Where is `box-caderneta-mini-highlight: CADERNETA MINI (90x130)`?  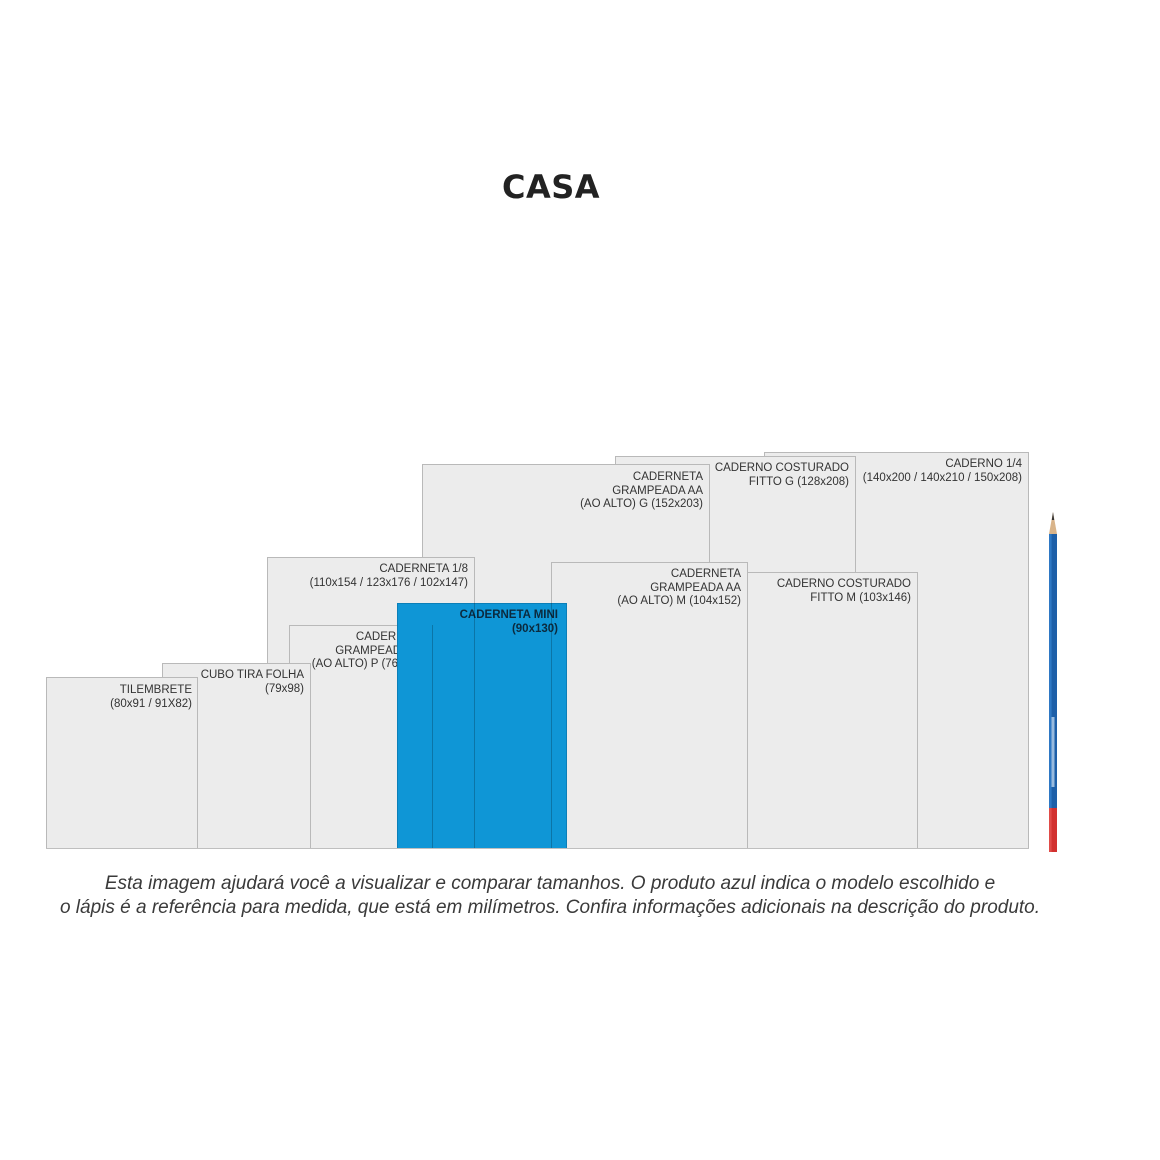
box-caderneta-mini-highlight: CADERNETA MINI (90x130) is located at coordinates (482, 726).